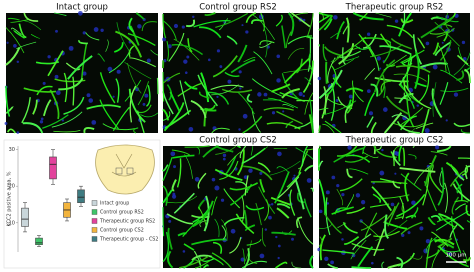 This screenshot has width=474, height=272. I want to click on y-axis-label: KCC2 positive area, %, so click(10, 198).